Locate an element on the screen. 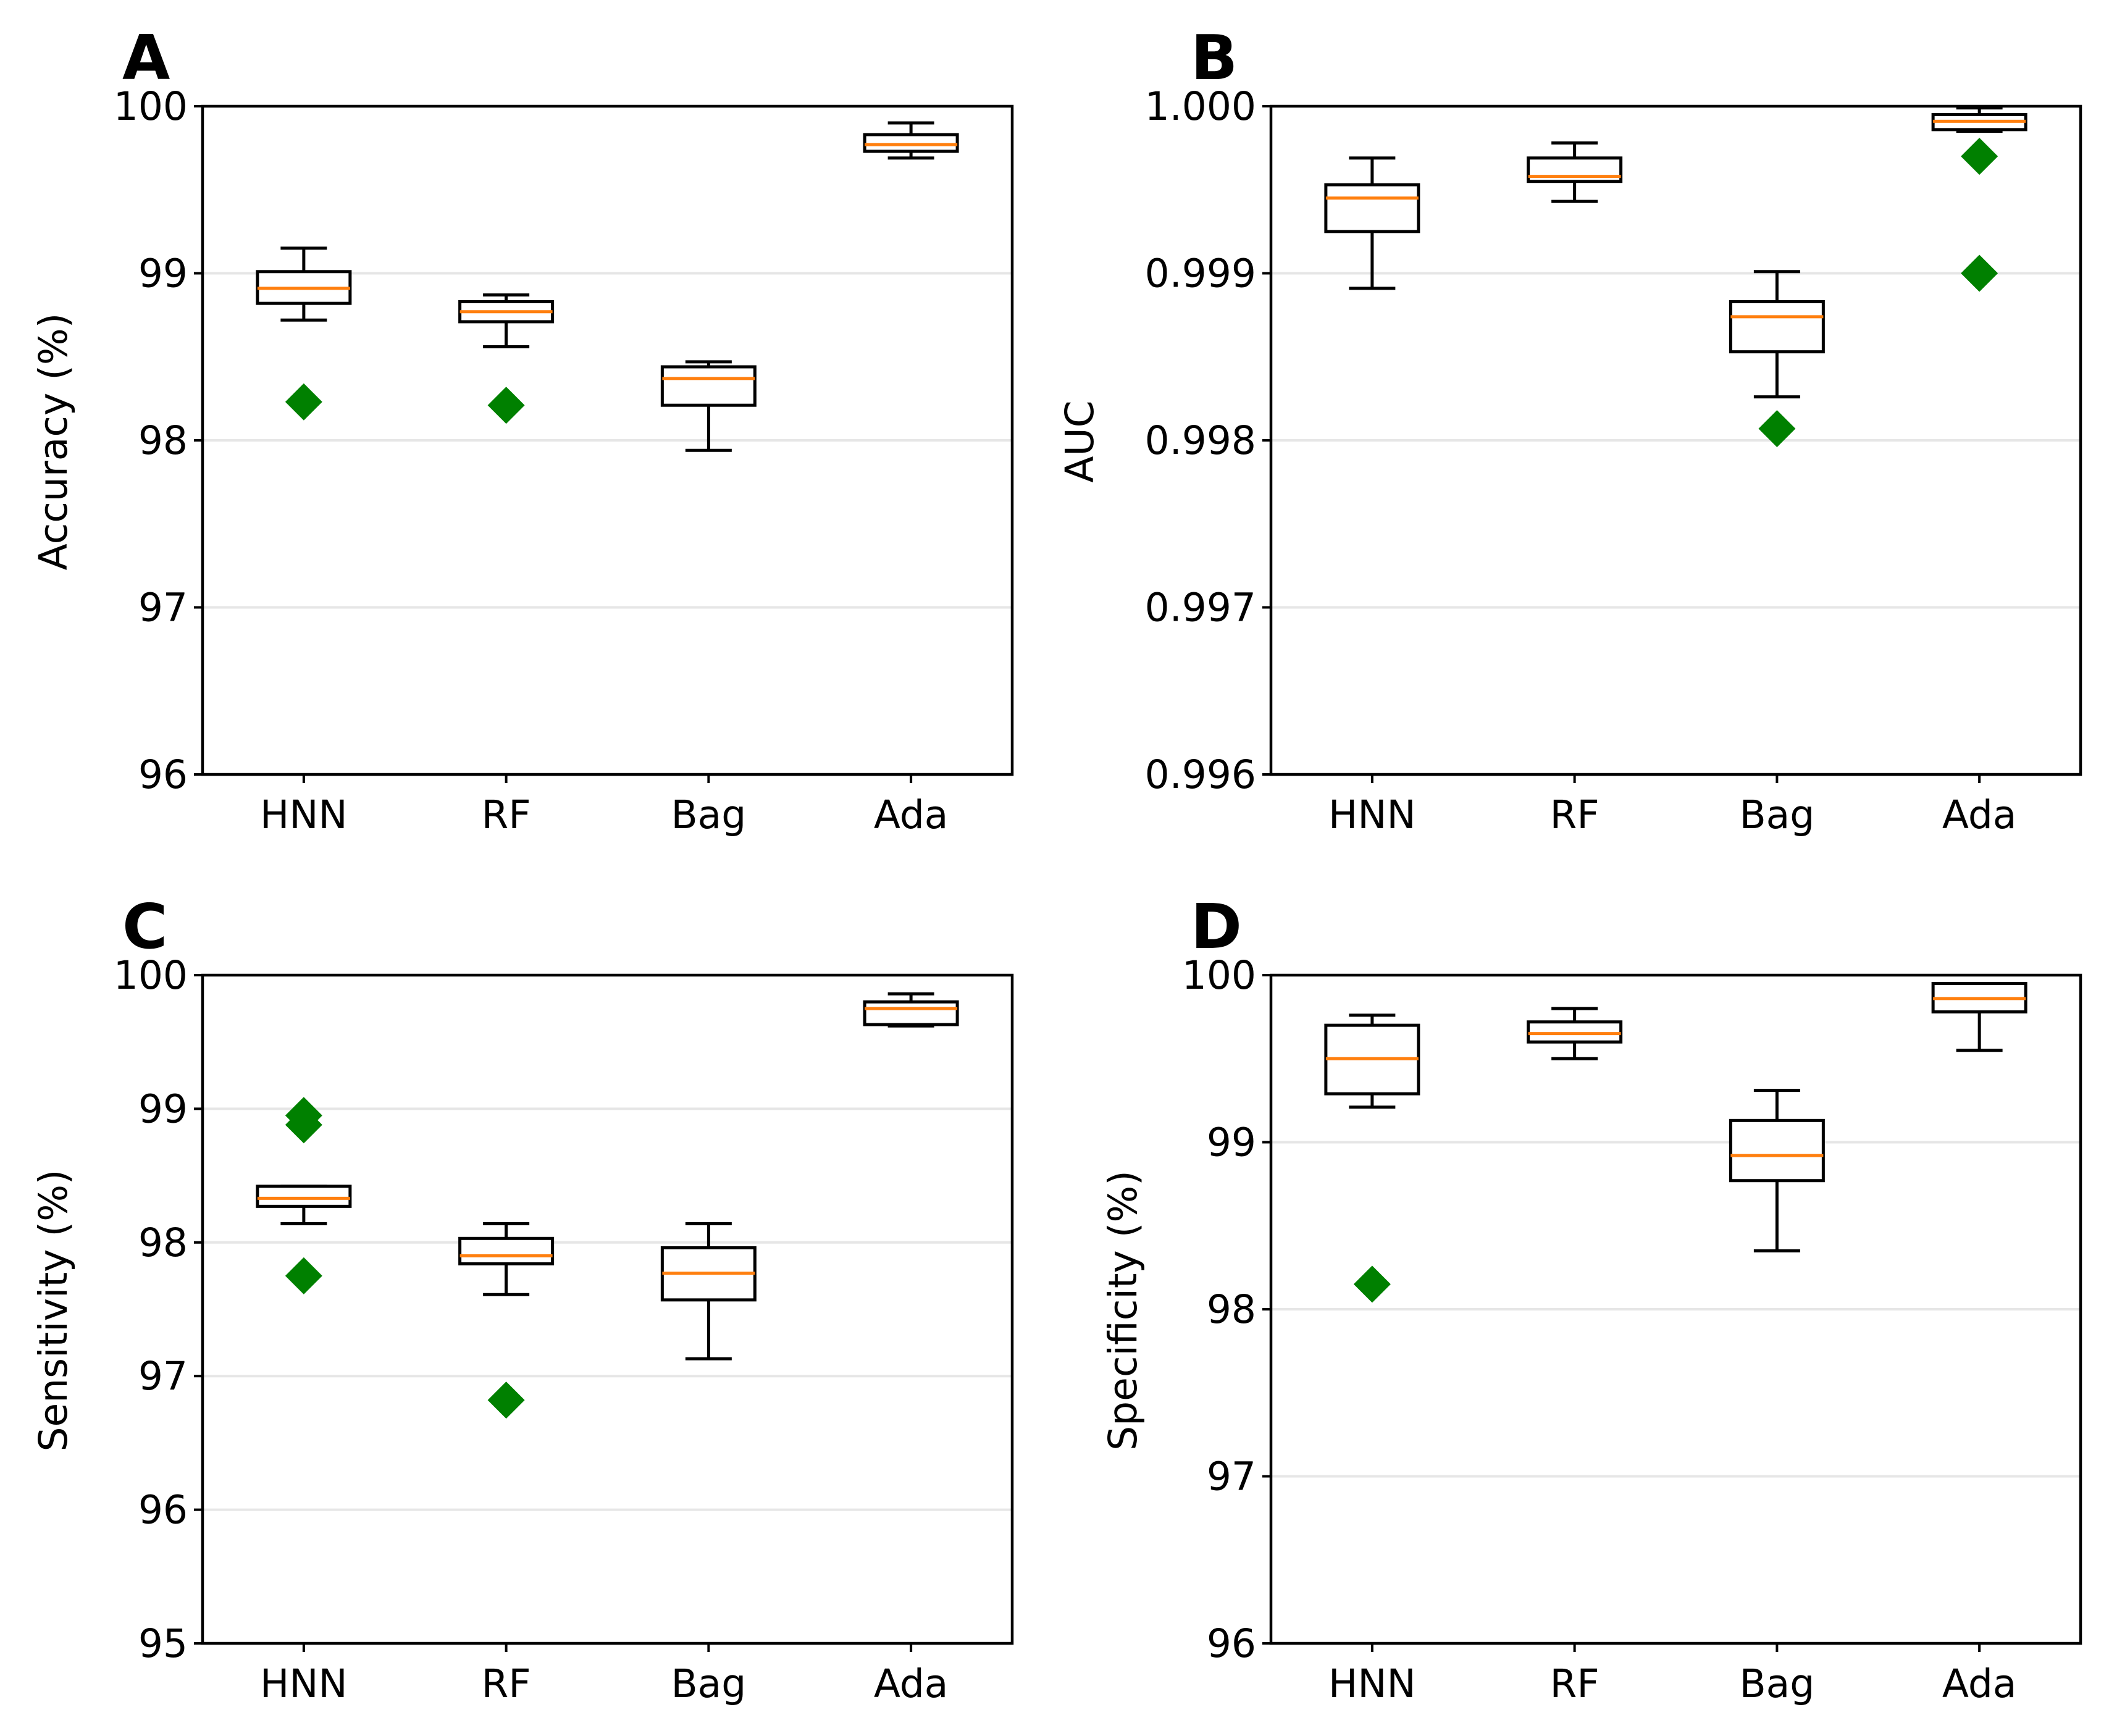  y-tick-label: 0.996 is located at coordinates (1200, 774).